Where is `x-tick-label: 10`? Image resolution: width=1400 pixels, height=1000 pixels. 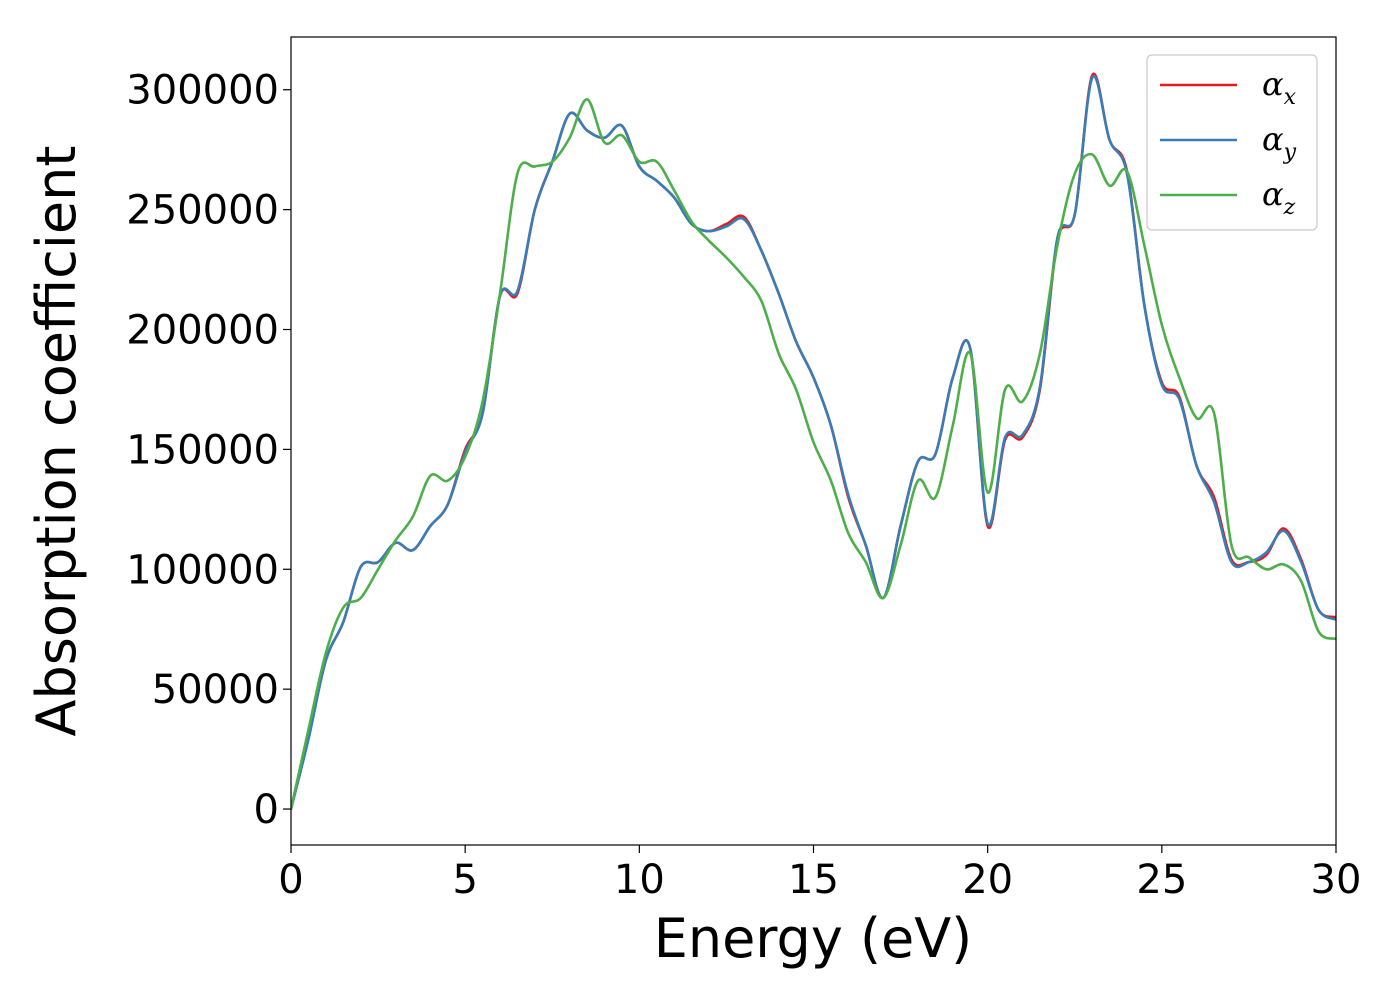
x-tick-label: 10 is located at coordinates (639, 880).